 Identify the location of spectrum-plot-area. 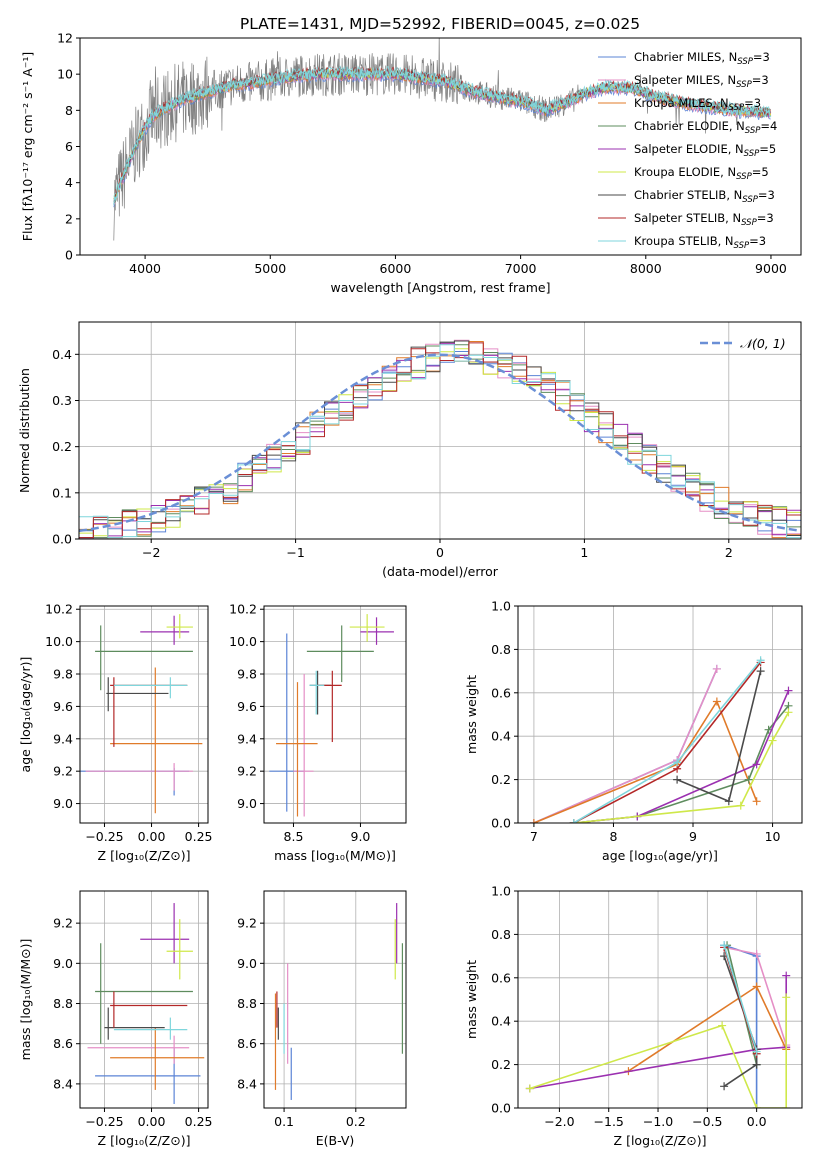
(442, 139).